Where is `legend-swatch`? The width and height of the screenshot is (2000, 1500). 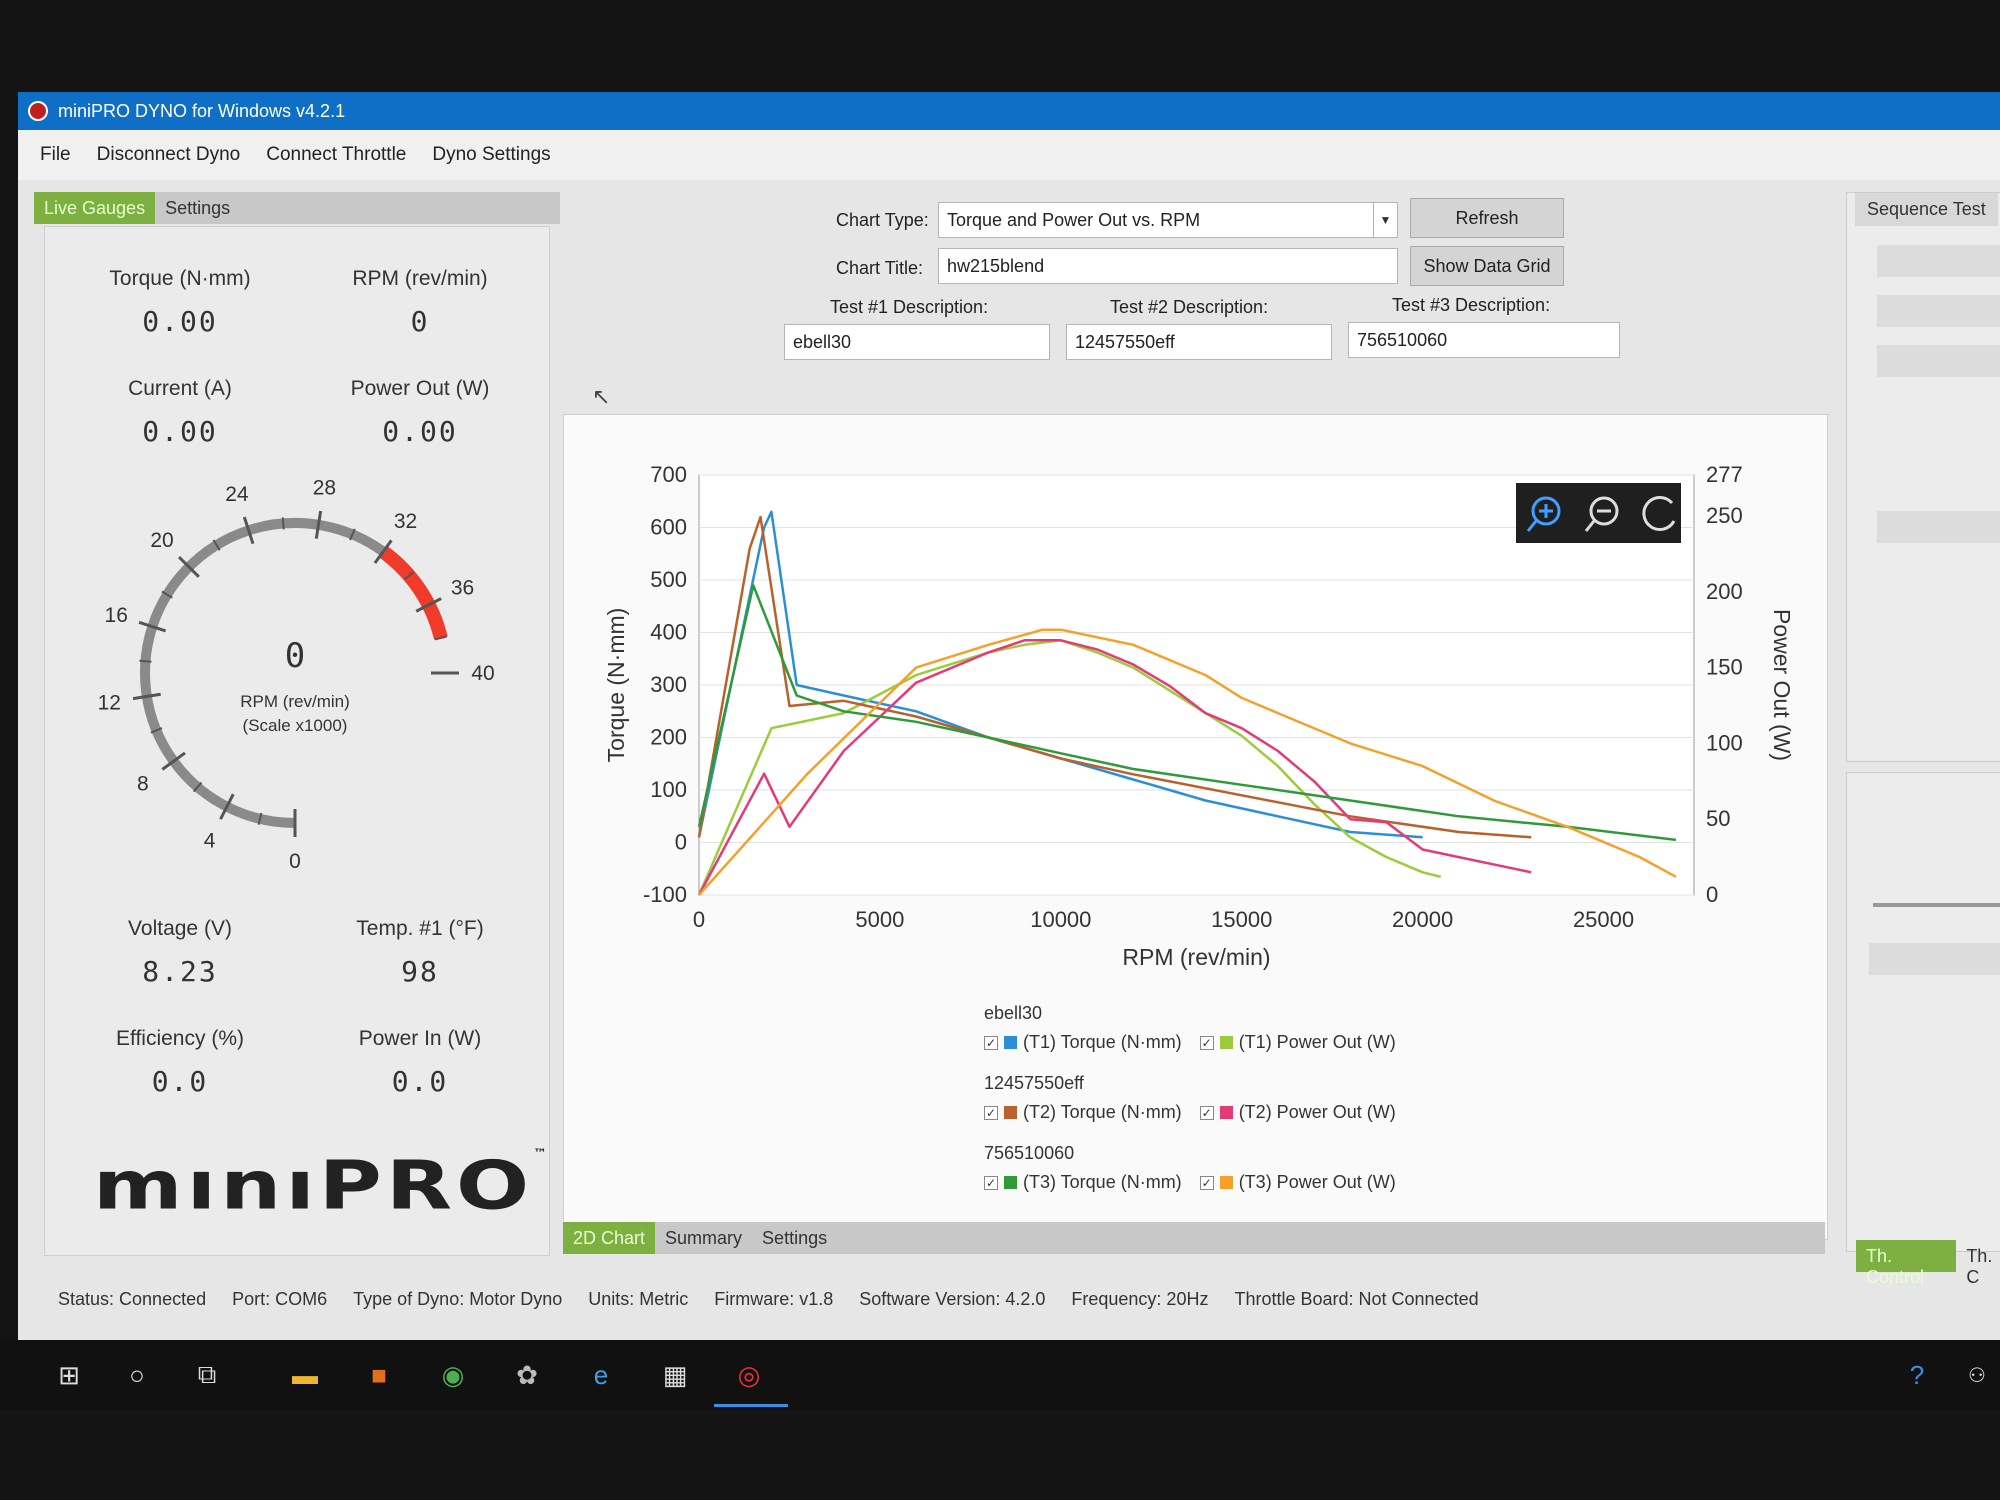 legend-swatch is located at coordinates (1010, 1182).